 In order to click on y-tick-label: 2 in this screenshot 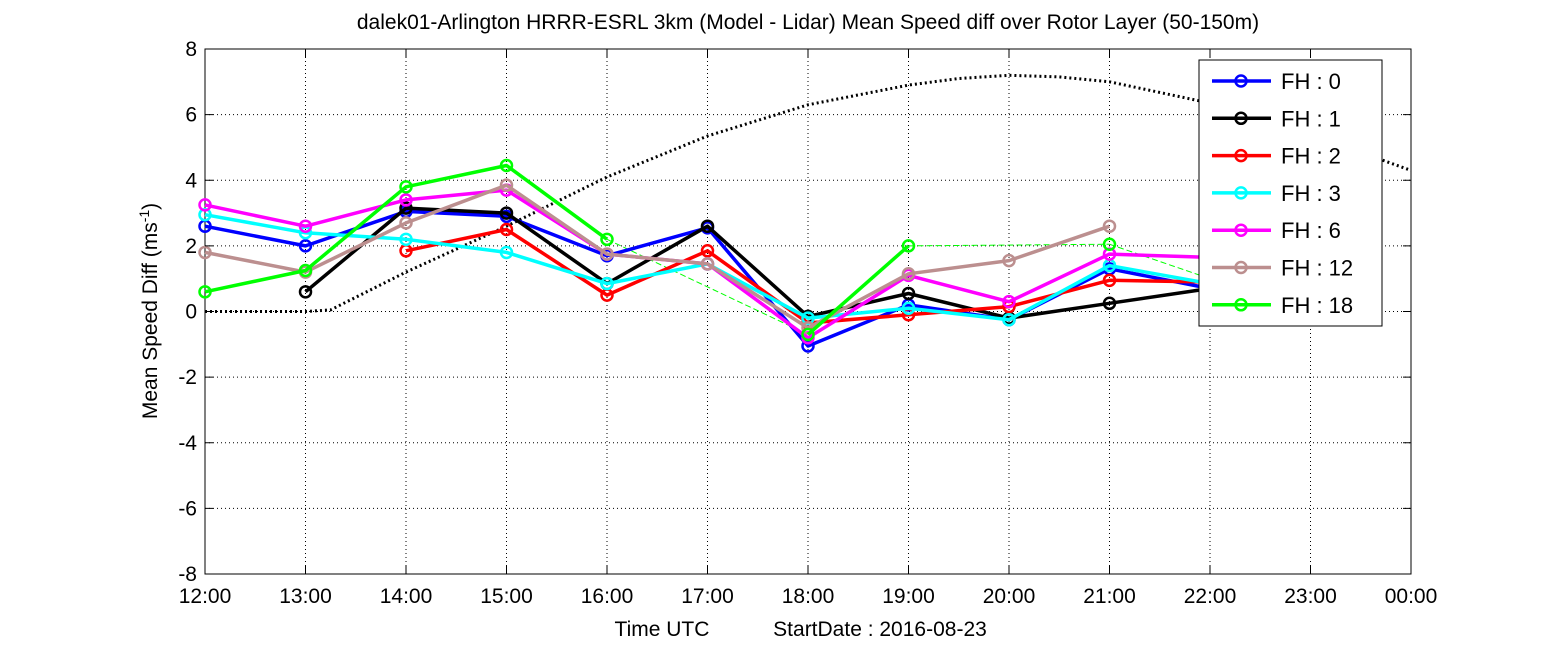, I will do `click(191, 246)`.